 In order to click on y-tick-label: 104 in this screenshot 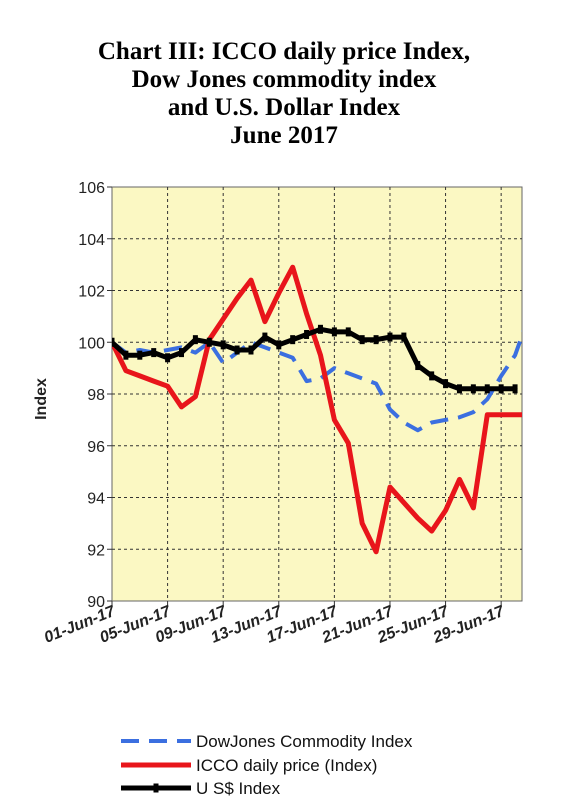, I will do `click(91, 240)`.